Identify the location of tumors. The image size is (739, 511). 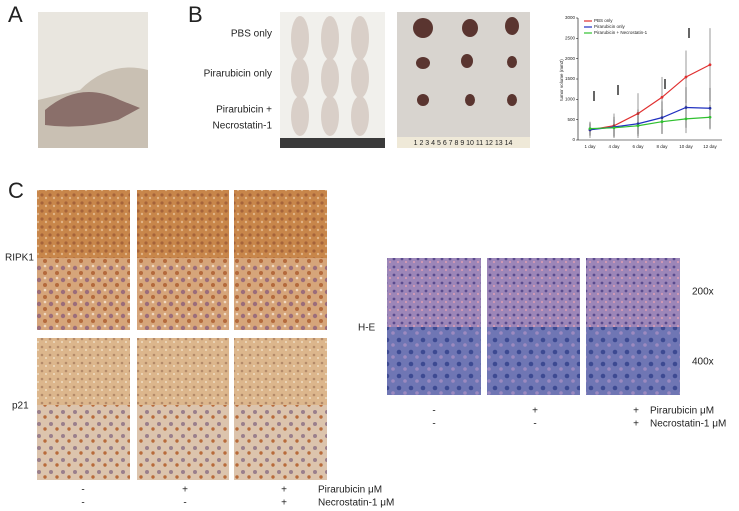
(466, 61).